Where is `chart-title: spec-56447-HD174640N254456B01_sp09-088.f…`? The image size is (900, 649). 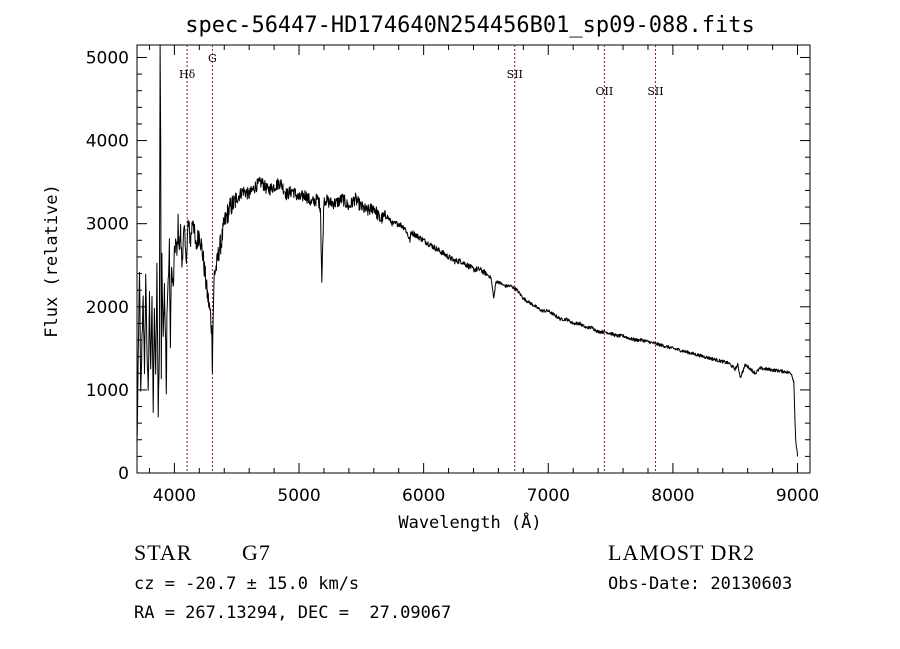
chart-title: spec-56447-HD174640N254456B01_sp09-088.f… is located at coordinates (470, 25).